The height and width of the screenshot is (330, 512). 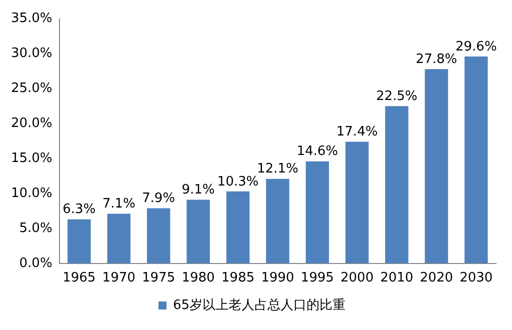 What do you see at coordinates (31, 18) in the screenshot?
I see `y-tick-label: 35.0%` at bounding box center [31, 18].